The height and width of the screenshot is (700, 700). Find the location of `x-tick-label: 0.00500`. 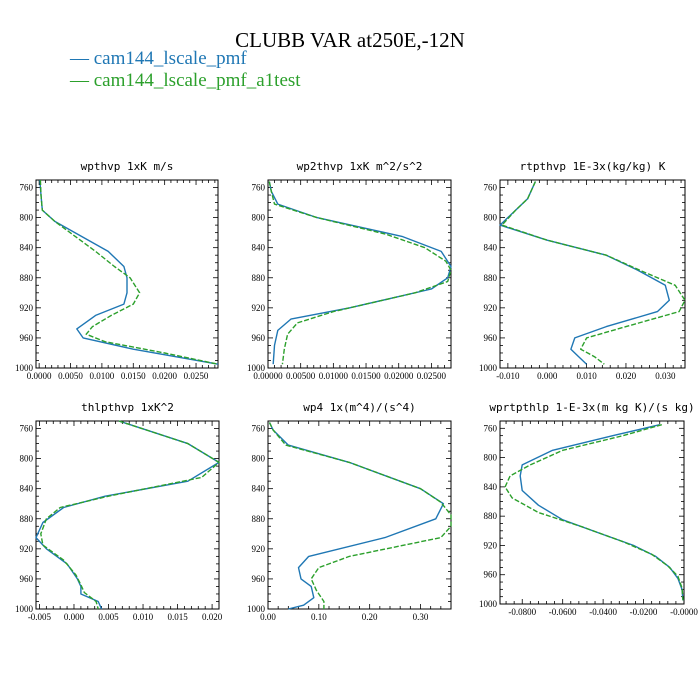

x-tick-label: 0.00500 is located at coordinates (301, 376).